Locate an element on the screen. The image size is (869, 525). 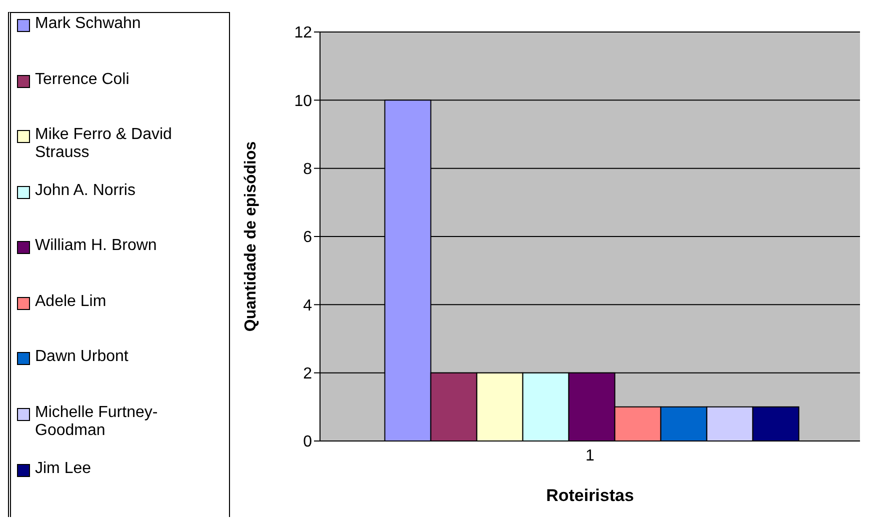
legend-label: Mike Ferro & David Strauss is located at coordinates (104, 144).